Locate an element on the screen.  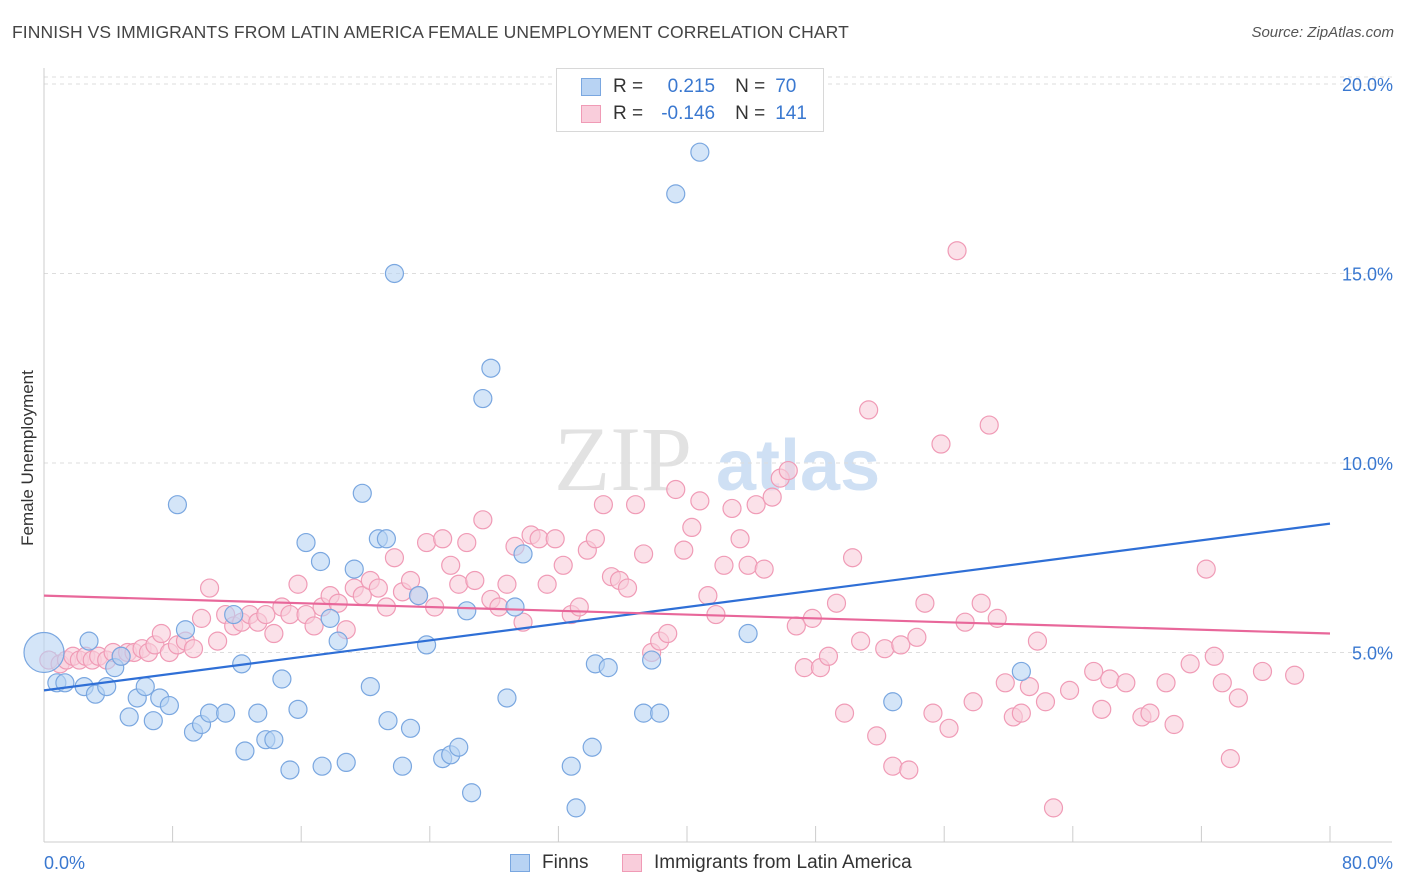
correlation-legend: R = 0.215 N = 70 R = -0.146 N = 141 is located at coordinates (690, 100).